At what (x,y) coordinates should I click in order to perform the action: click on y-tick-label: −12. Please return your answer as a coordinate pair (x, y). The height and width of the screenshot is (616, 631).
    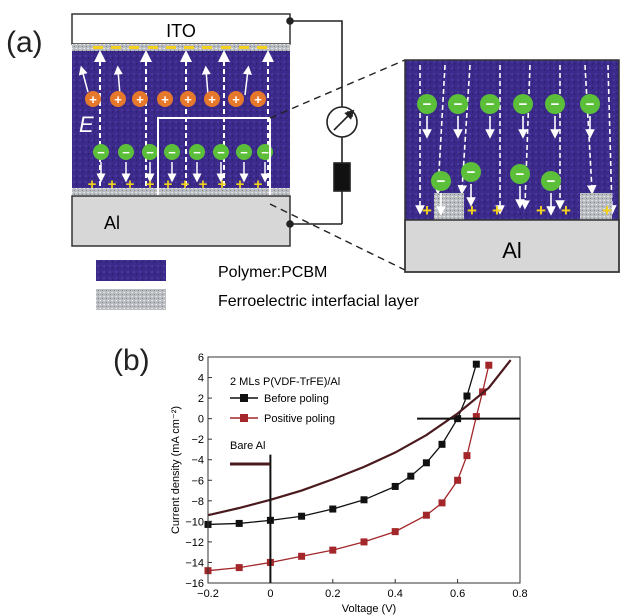
    Looking at the image, I should click on (194, 543).